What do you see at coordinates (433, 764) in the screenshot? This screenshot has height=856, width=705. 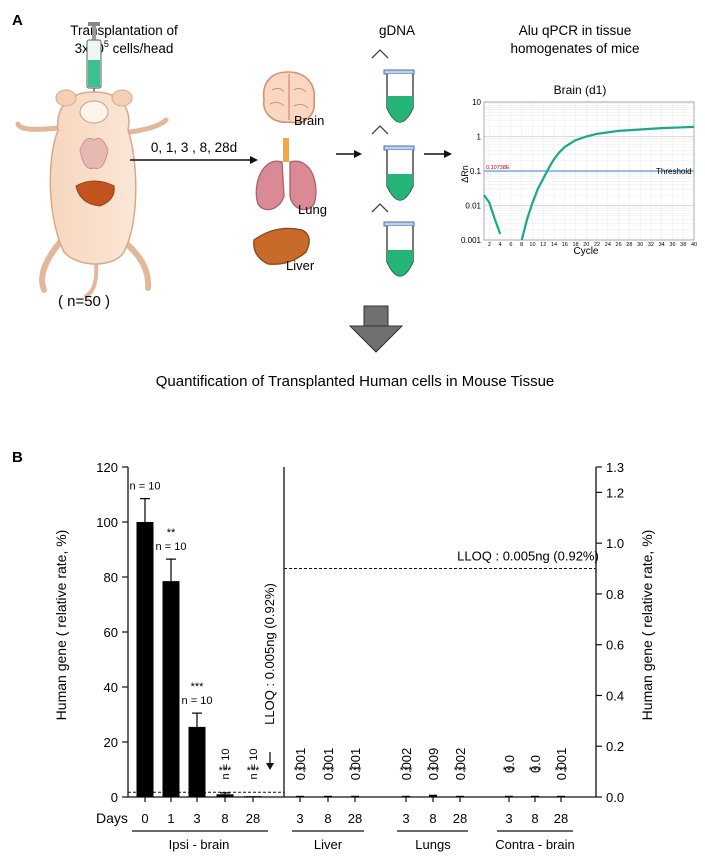 I see `value-label: 0.009` at bounding box center [433, 764].